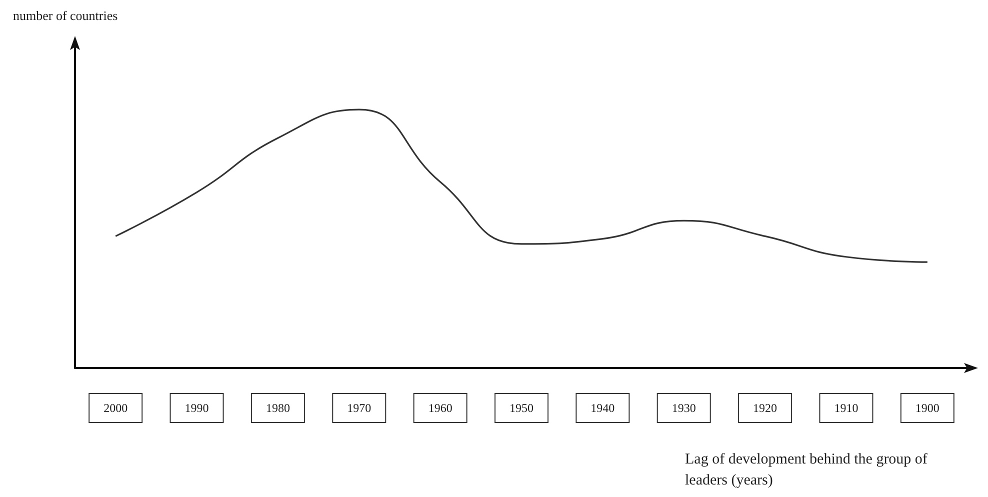 The width and height of the screenshot is (988, 497). What do you see at coordinates (808, 470) in the screenshot?
I see `x-axis-title: Lag of development behind the group of leaders (years)` at bounding box center [808, 470].